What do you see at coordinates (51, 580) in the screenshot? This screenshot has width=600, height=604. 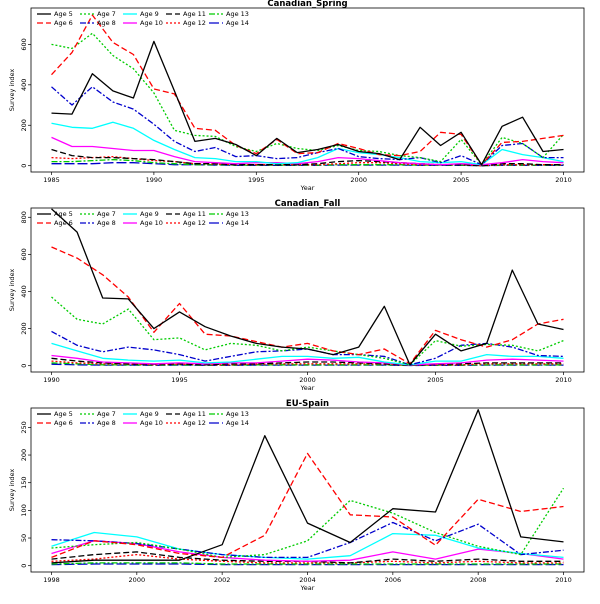 I see `x-tick-label: 1998` at bounding box center [51, 580].